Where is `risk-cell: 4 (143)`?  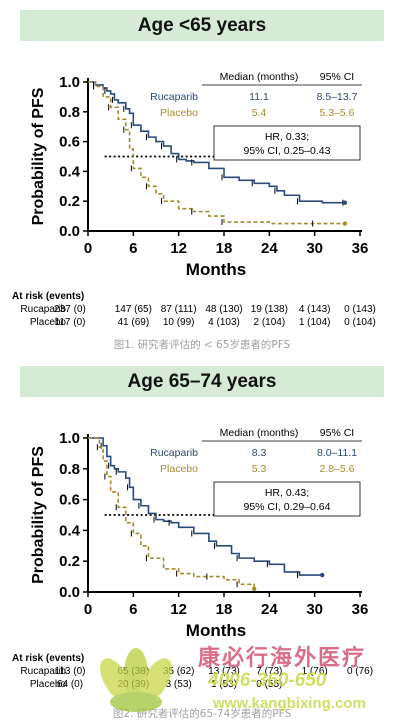 risk-cell: 4 (143) is located at coordinates (314, 309).